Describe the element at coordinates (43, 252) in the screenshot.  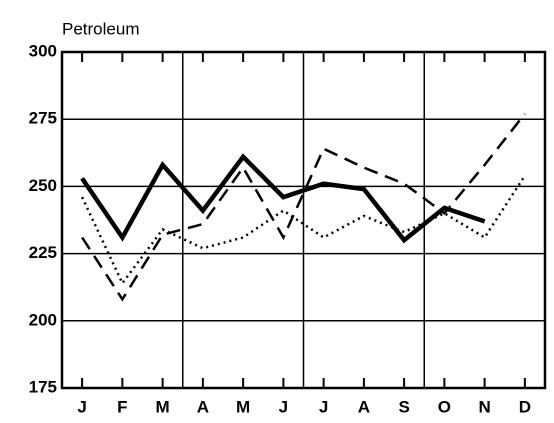
I see `y-tick-label: 225` at that location.